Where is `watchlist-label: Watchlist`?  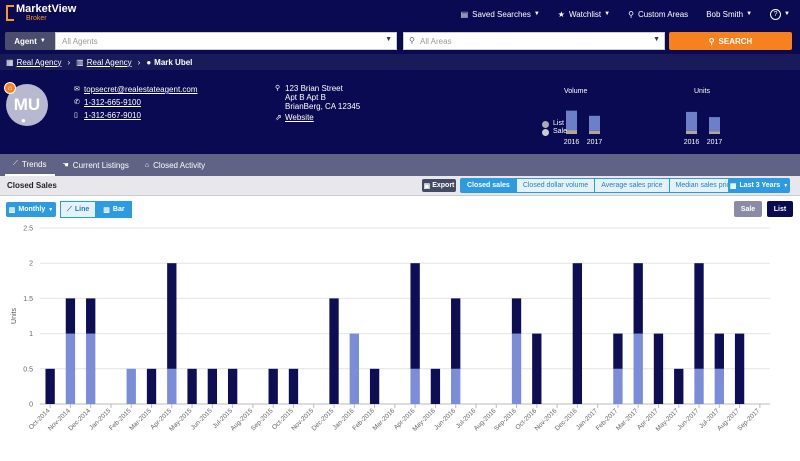
watchlist-label: Watchlist is located at coordinates (585, 14).